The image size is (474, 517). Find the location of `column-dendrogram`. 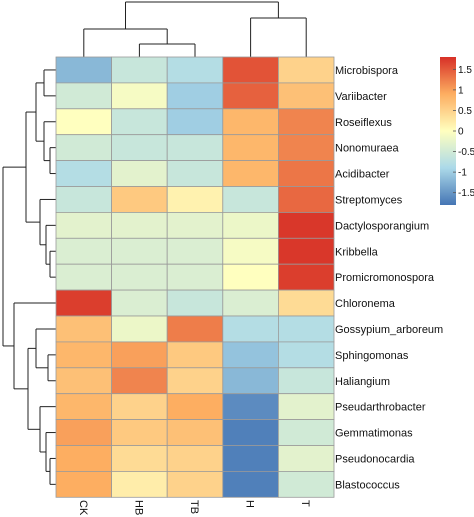

column-dendrogram is located at coordinates (195, 29).